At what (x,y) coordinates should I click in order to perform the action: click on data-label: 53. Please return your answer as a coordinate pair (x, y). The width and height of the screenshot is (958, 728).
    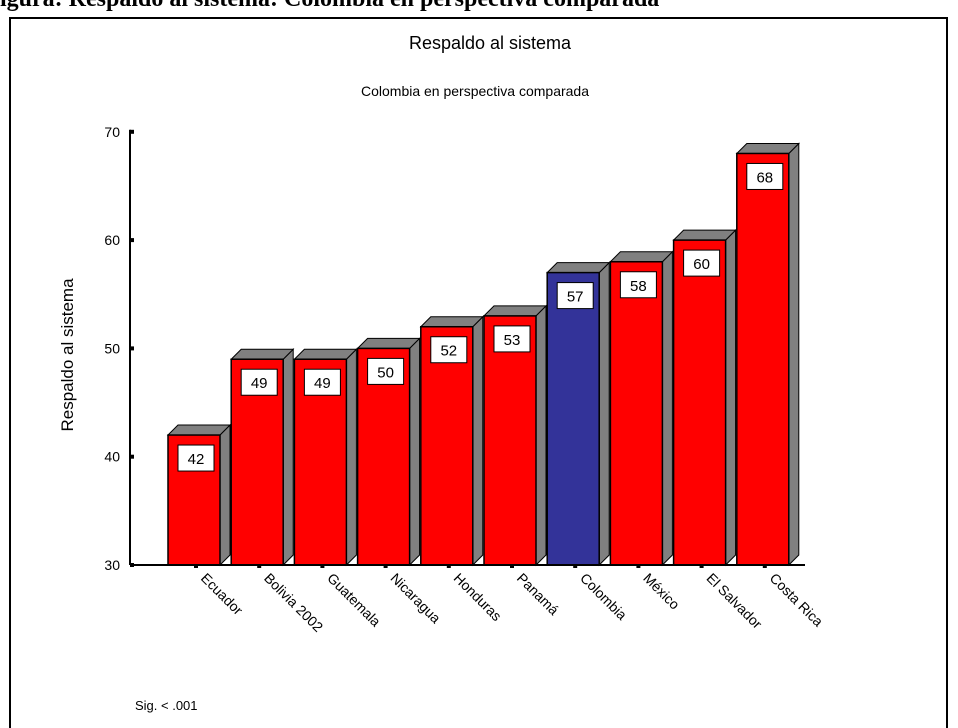
    Looking at the image, I should click on (512, 340).